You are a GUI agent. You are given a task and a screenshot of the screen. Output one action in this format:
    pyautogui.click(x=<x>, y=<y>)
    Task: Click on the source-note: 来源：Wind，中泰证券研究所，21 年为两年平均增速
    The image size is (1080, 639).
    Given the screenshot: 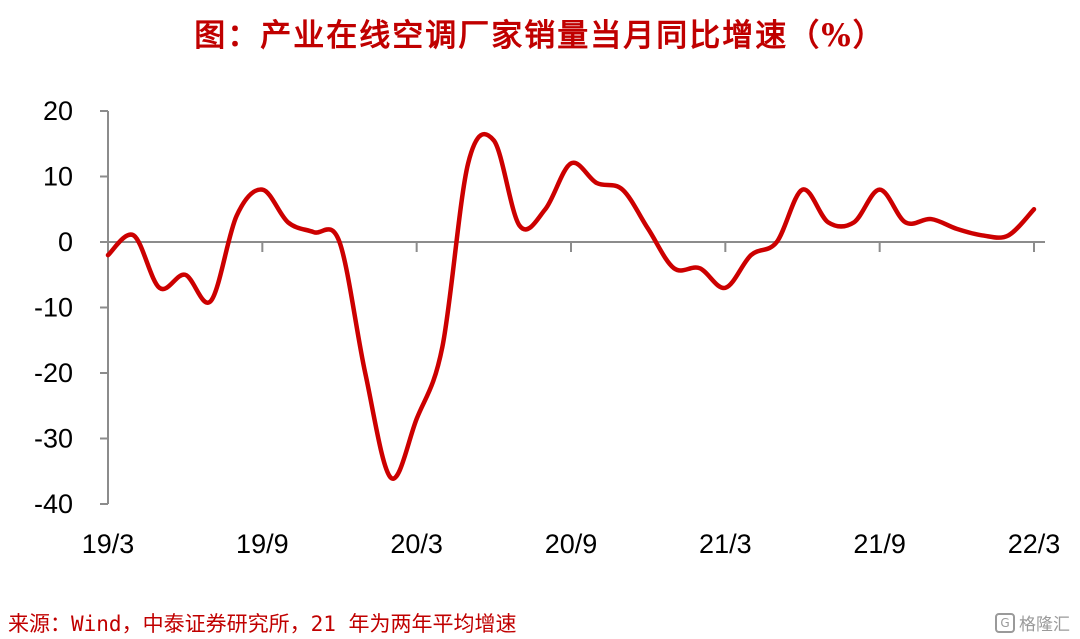 What is the action you would take?
    pyautogui.click(x=262, y=624)
    